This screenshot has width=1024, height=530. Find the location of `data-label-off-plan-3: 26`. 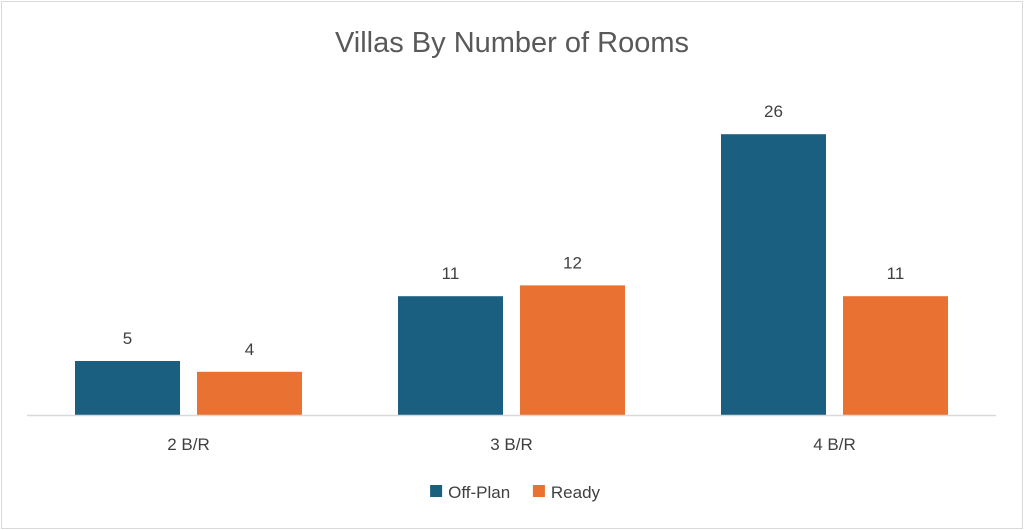

data-label-off-plan-3: 26 is located at coordinates (773, 111).